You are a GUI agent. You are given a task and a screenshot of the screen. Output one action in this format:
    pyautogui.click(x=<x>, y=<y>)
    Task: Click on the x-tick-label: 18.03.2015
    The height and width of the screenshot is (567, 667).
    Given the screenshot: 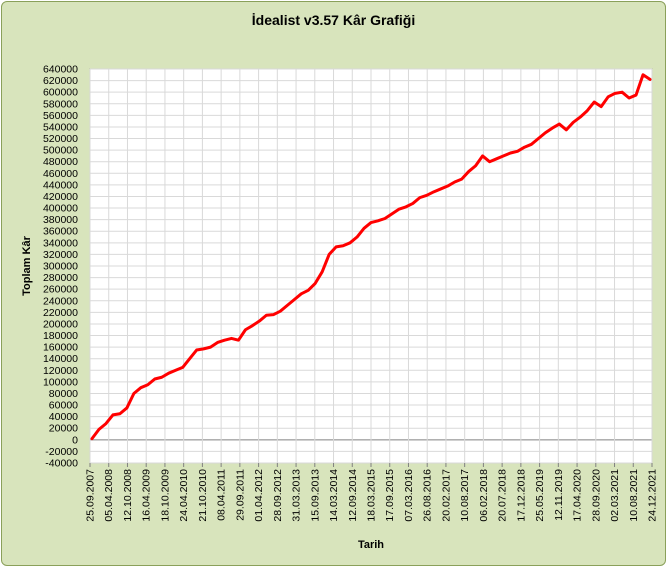 What is the action you would take?
    pyautogui.click(x=372, y=495)
    